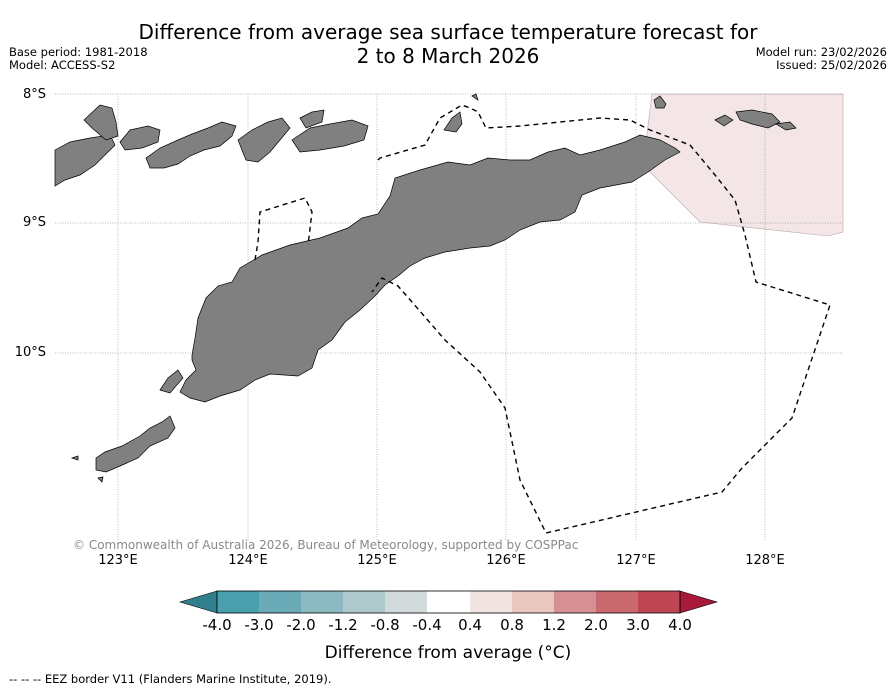 This screenshot has width=896, height=690. What do you see at coordinates (680, 625) in the screenshot?
I see `colorbar-tick: 4.0` at bounding box center [680, 625].